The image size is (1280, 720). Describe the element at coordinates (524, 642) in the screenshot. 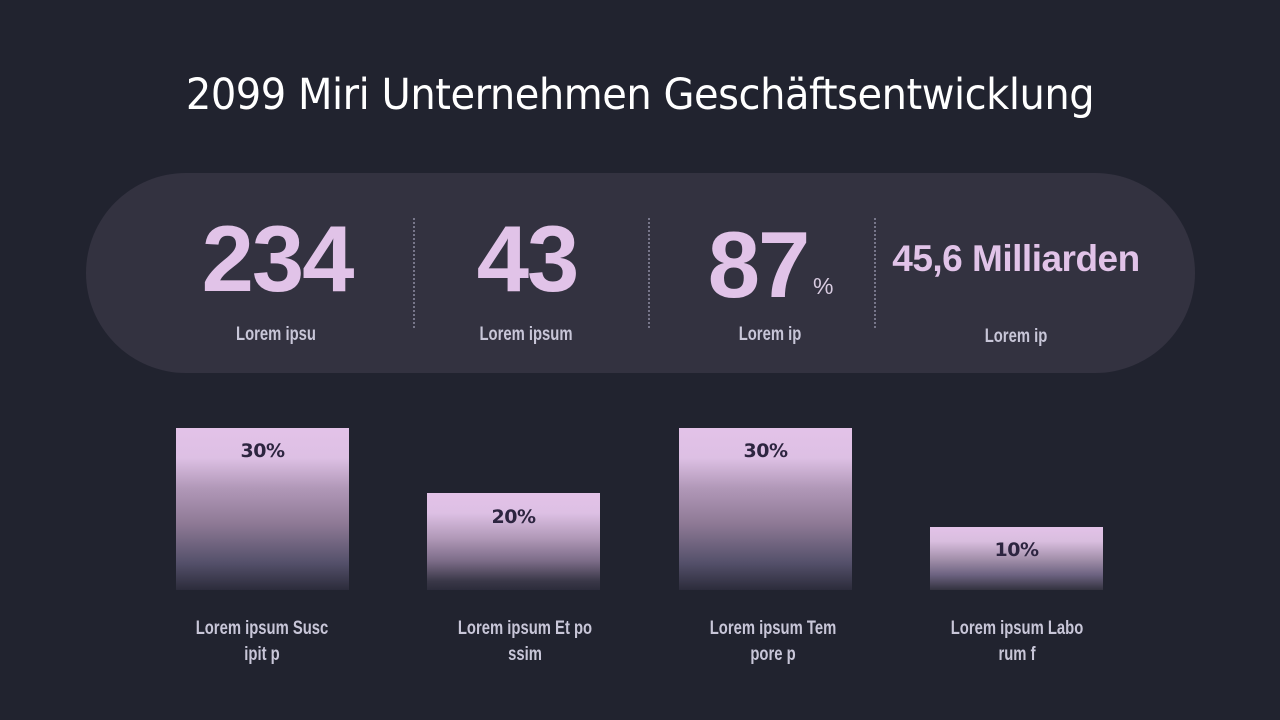

I see `bar-2-label: Lorem ipsum Et po ssim` at that location.